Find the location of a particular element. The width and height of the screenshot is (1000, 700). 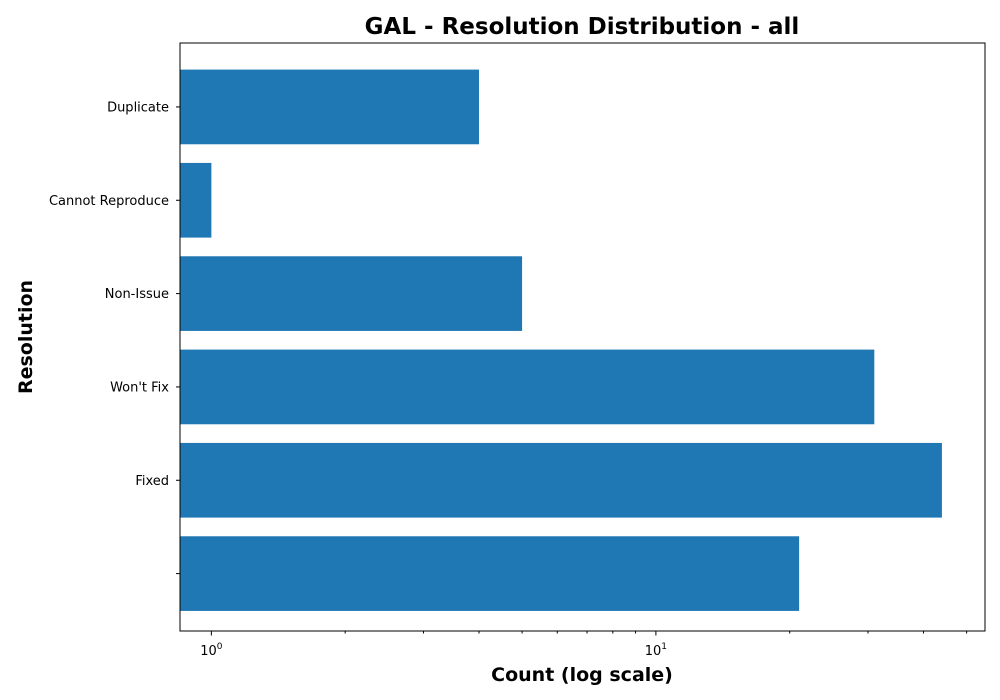

bar-cannot-reproduce is located at coordinates (196, 200).